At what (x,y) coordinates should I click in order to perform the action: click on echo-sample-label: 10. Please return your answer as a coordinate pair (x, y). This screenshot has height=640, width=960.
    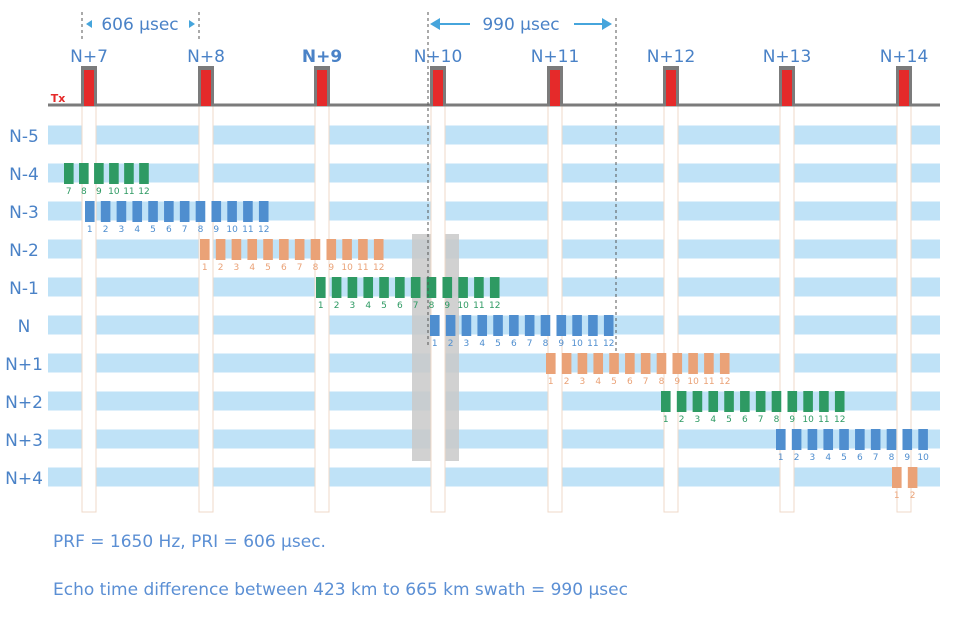
    Looking at the image, I should click on (463, 306).